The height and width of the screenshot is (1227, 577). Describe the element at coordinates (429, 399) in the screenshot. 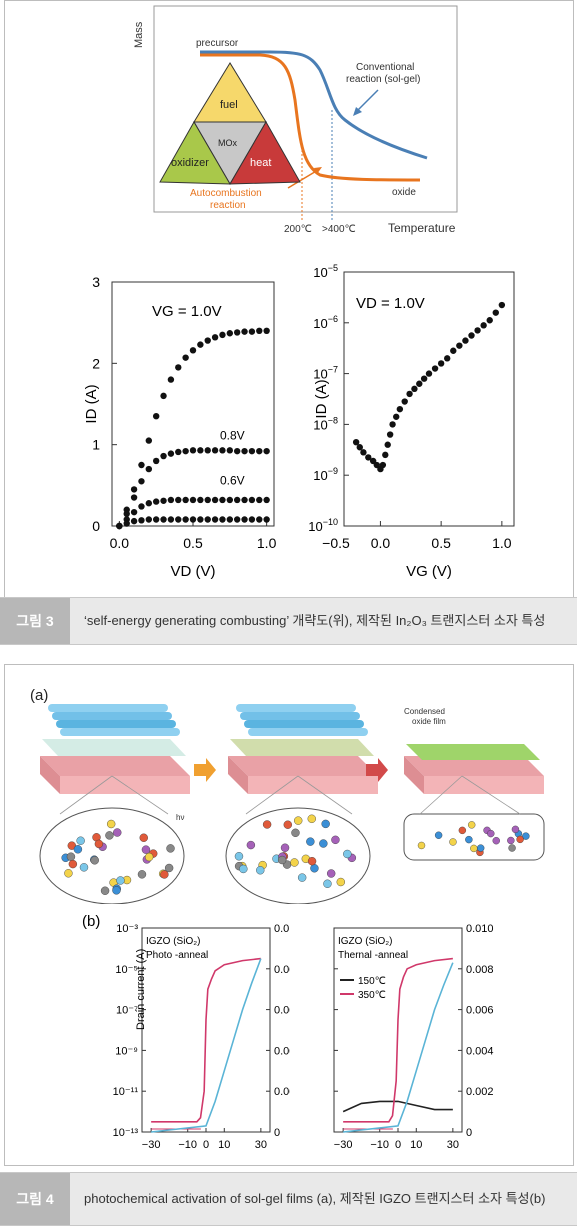

I see `plot-frame` at that location.